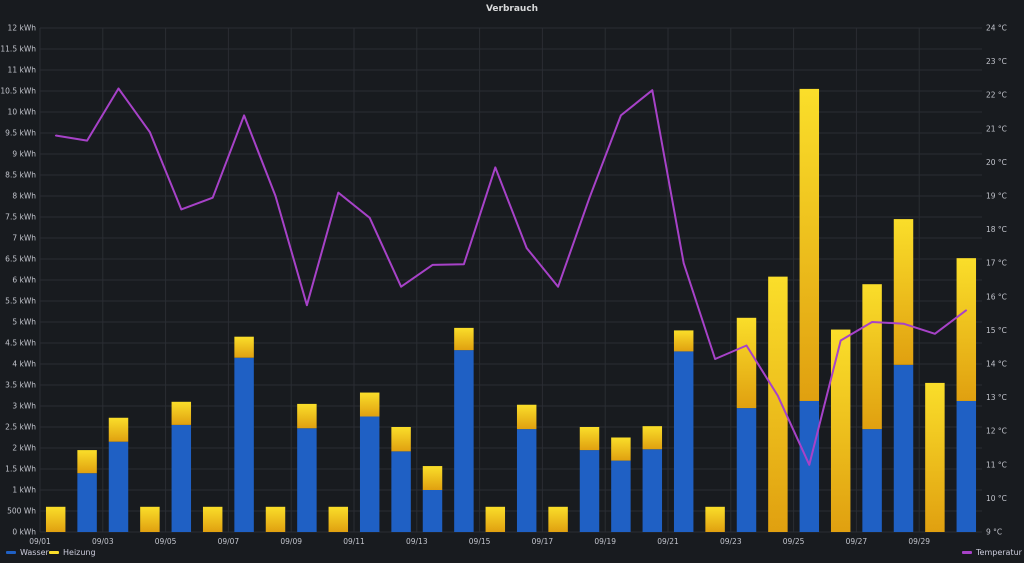 This screenshot has width=1024, height=563. I want to click on legend-item-heizung: Heizung, so click(72, 552).